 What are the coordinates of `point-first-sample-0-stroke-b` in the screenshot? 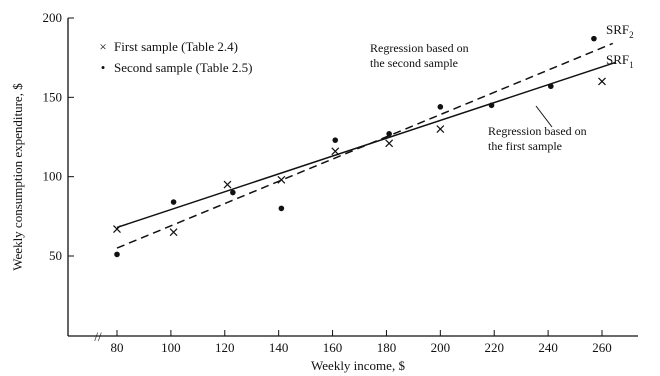 It's located at (117, 229).